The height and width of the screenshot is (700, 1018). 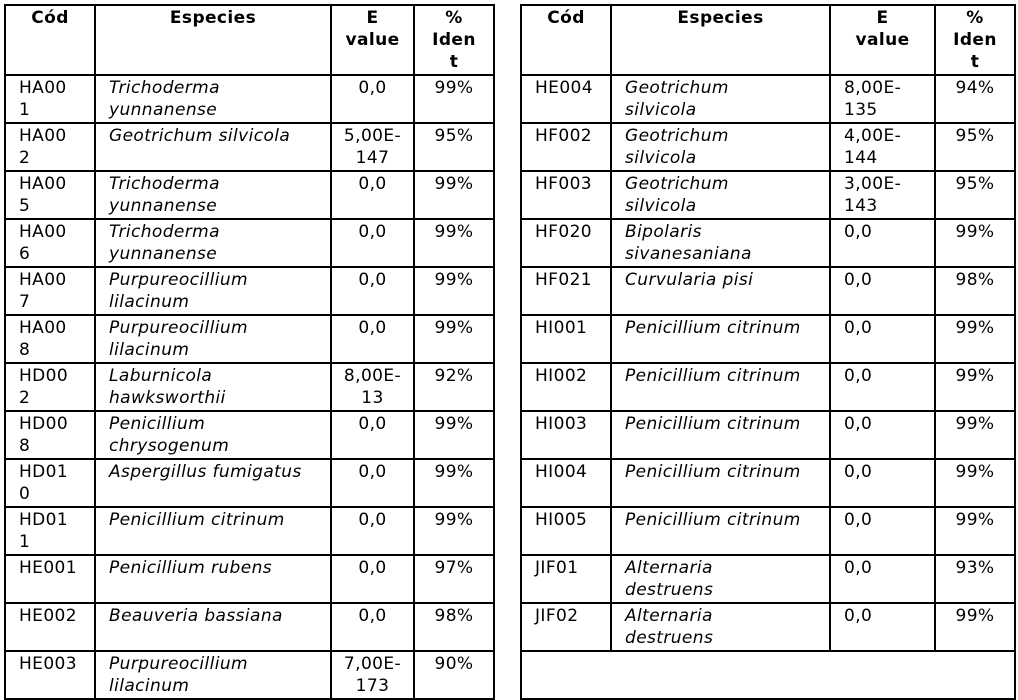 What do you see at coordinates (249, 435) in the screenshot?
I see `table-row: HD00 8 Penicillium chrysogenum 0,0 99%` at bounding box center [249, 435].